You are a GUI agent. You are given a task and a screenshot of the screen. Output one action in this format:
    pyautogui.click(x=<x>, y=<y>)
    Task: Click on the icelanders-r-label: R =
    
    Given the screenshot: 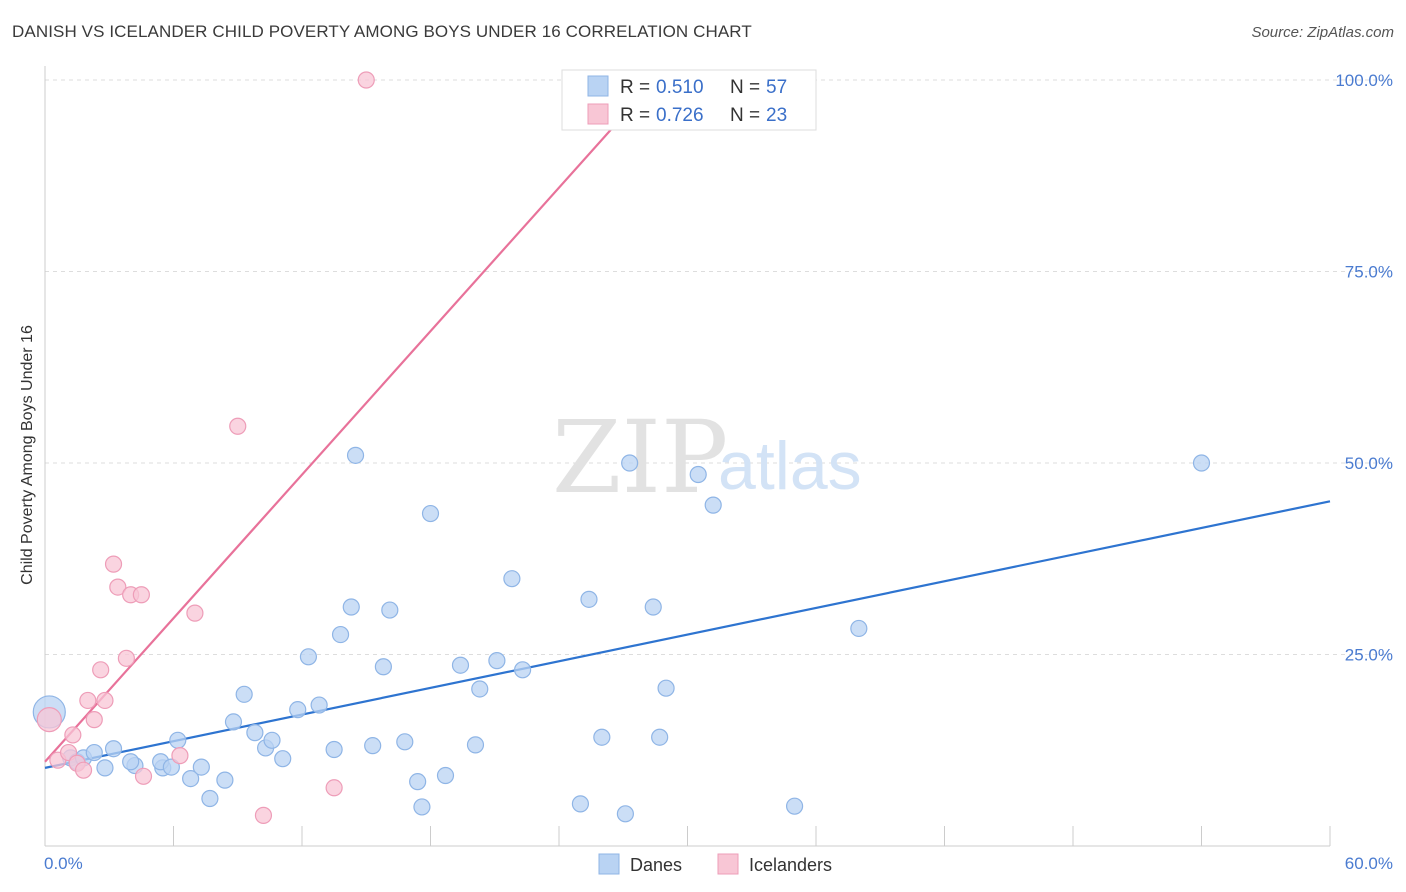 What is the action you would take?
    pyautogui.click(x=635, y=115)
    